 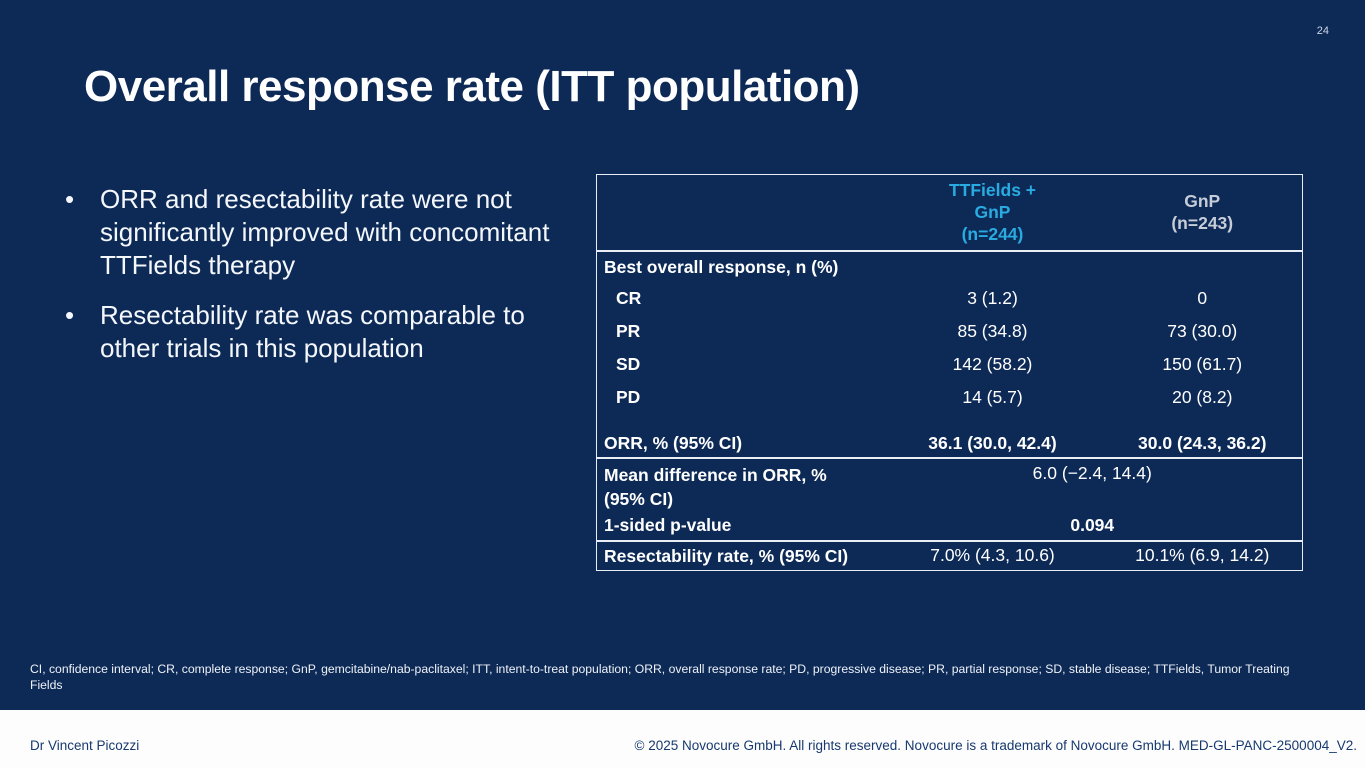 What do you see at coordinates (1202, 297) in the screenshot?
I see `cell-gnp: 0` at bounding box center [1202, 297].